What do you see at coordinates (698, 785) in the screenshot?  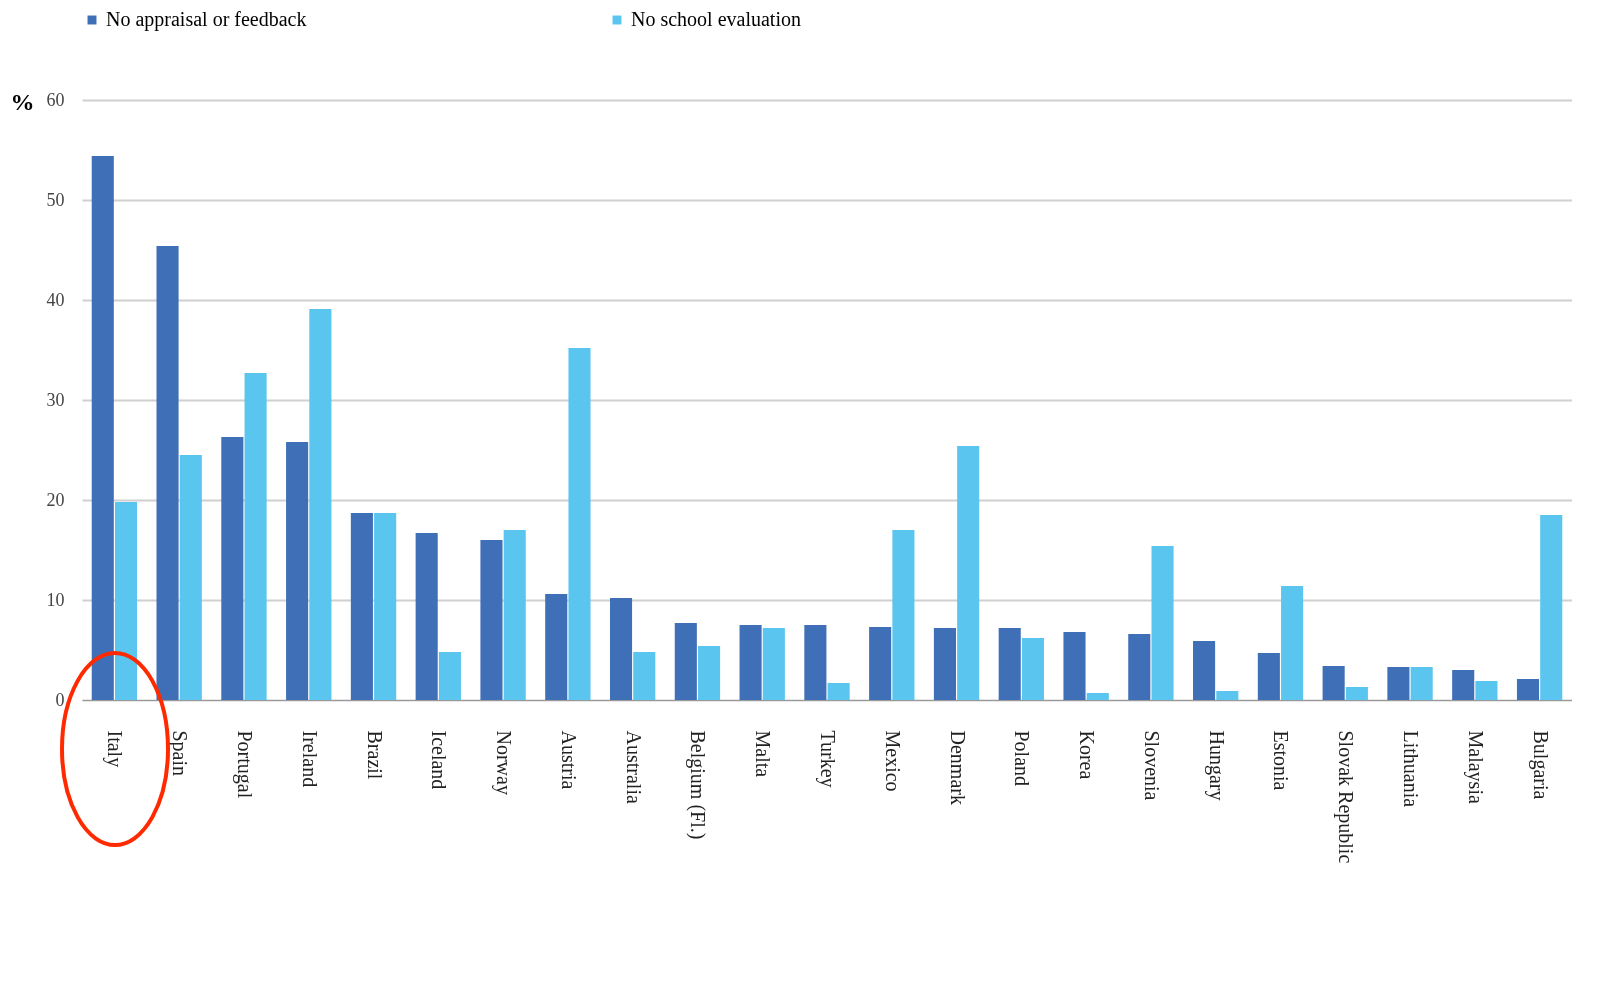 I see `x-tick-label: Belgium (Fl.)` at bounding box center [698, 785].